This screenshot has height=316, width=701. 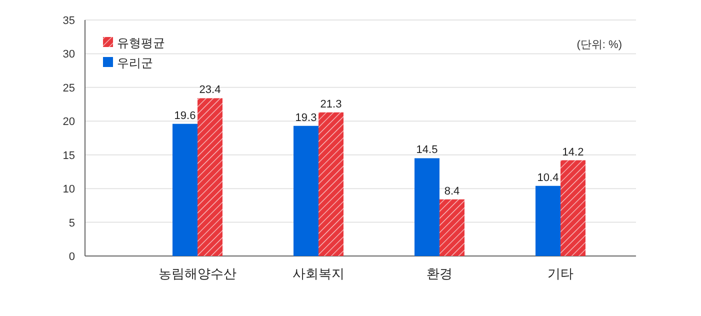 I want to click on legend-label: 유형평균, so click(x=141, y=43).